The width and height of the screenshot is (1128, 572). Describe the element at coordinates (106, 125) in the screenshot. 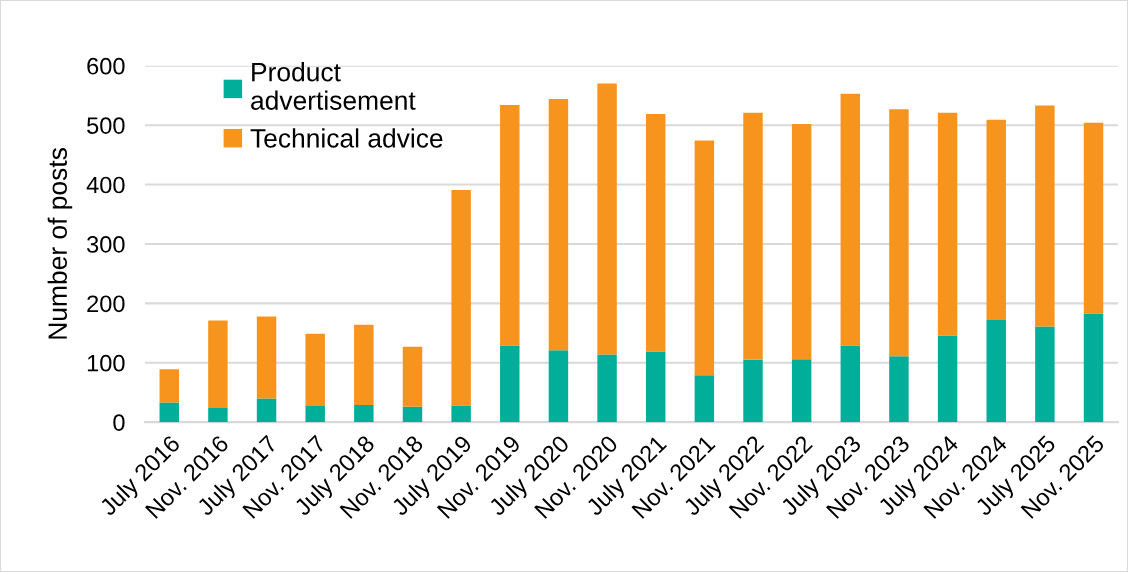

I see `y-tick-label: 500` at that location.